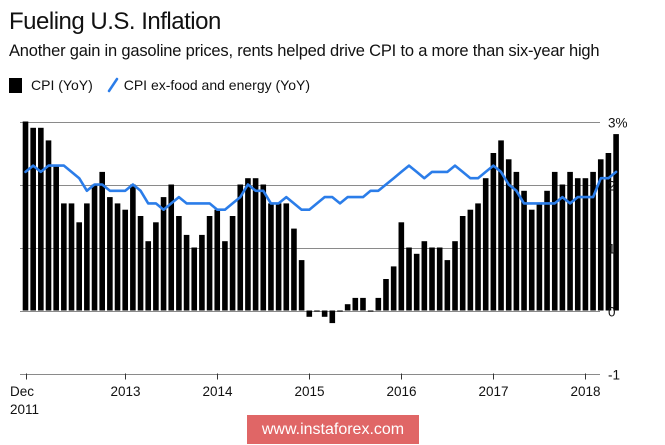 The height and width of the screenshot is (445, 665). What do you see at coordinates (217, 391) in the screenshot?
I see `x-tick-label: 2014` at bounding box center [217, 391].